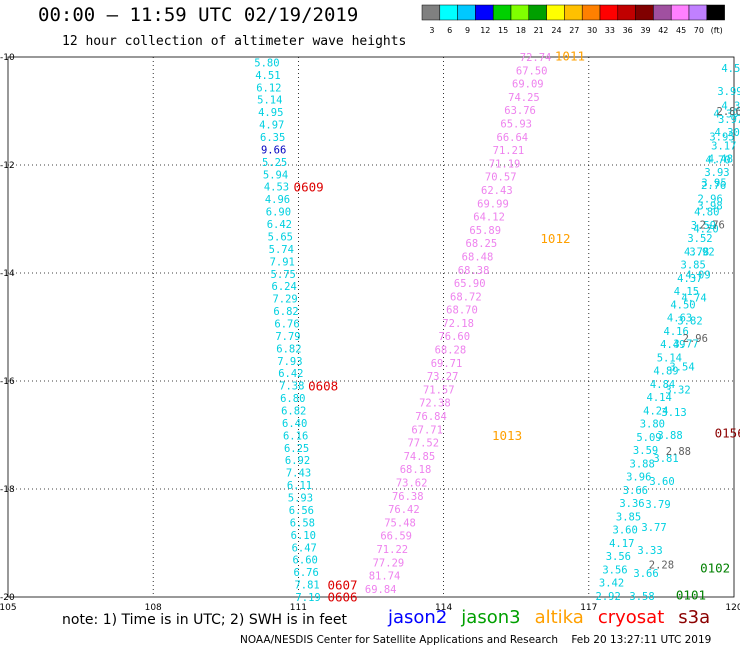 This screenshot has width=740, height=650. I want to click on wave-height-value: 6.82, so click(288, 349).